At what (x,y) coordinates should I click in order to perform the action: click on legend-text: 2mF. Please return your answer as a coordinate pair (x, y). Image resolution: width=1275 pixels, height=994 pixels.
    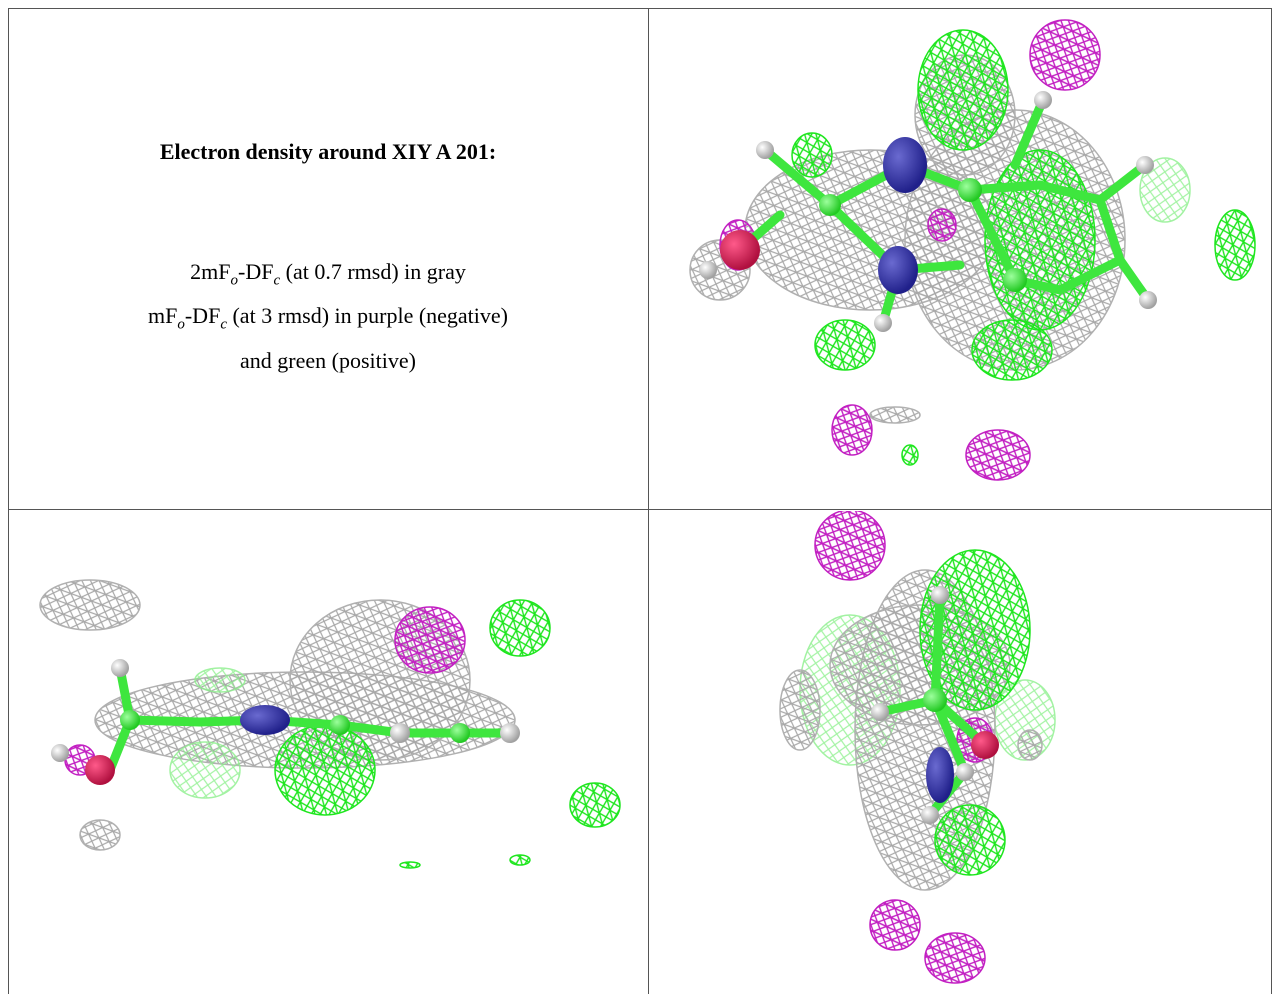
    Looking at the image, I should click on (210, 271).